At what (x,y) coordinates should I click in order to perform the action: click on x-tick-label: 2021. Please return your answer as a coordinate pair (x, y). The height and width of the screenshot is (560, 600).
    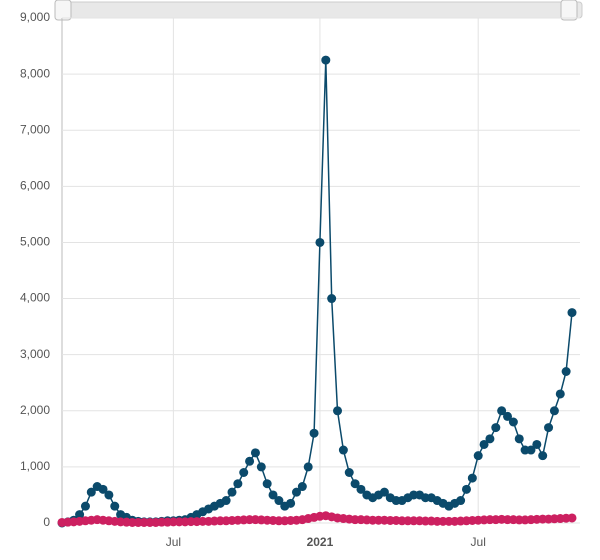
    Looking at the image, I should click on (320, 542).